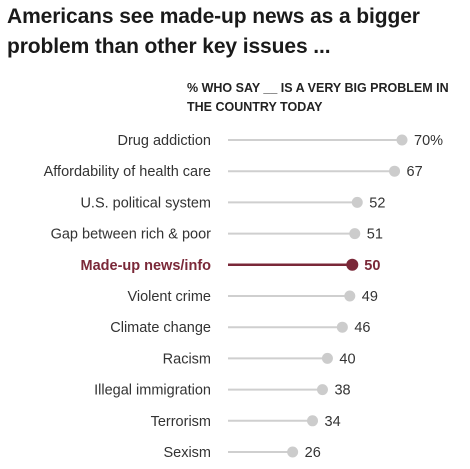 Image resolution: width=470 pixels, height=469 pixels. I want to click on value-label-u-s-political-system: 52, so click(377, 203).